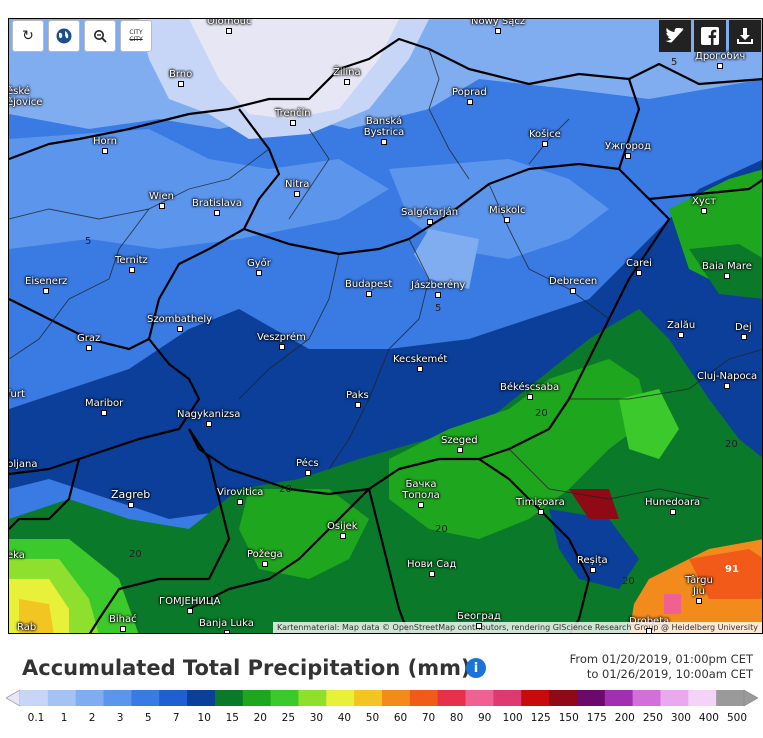  I want to click on facebook-icon, so click(710, 36).